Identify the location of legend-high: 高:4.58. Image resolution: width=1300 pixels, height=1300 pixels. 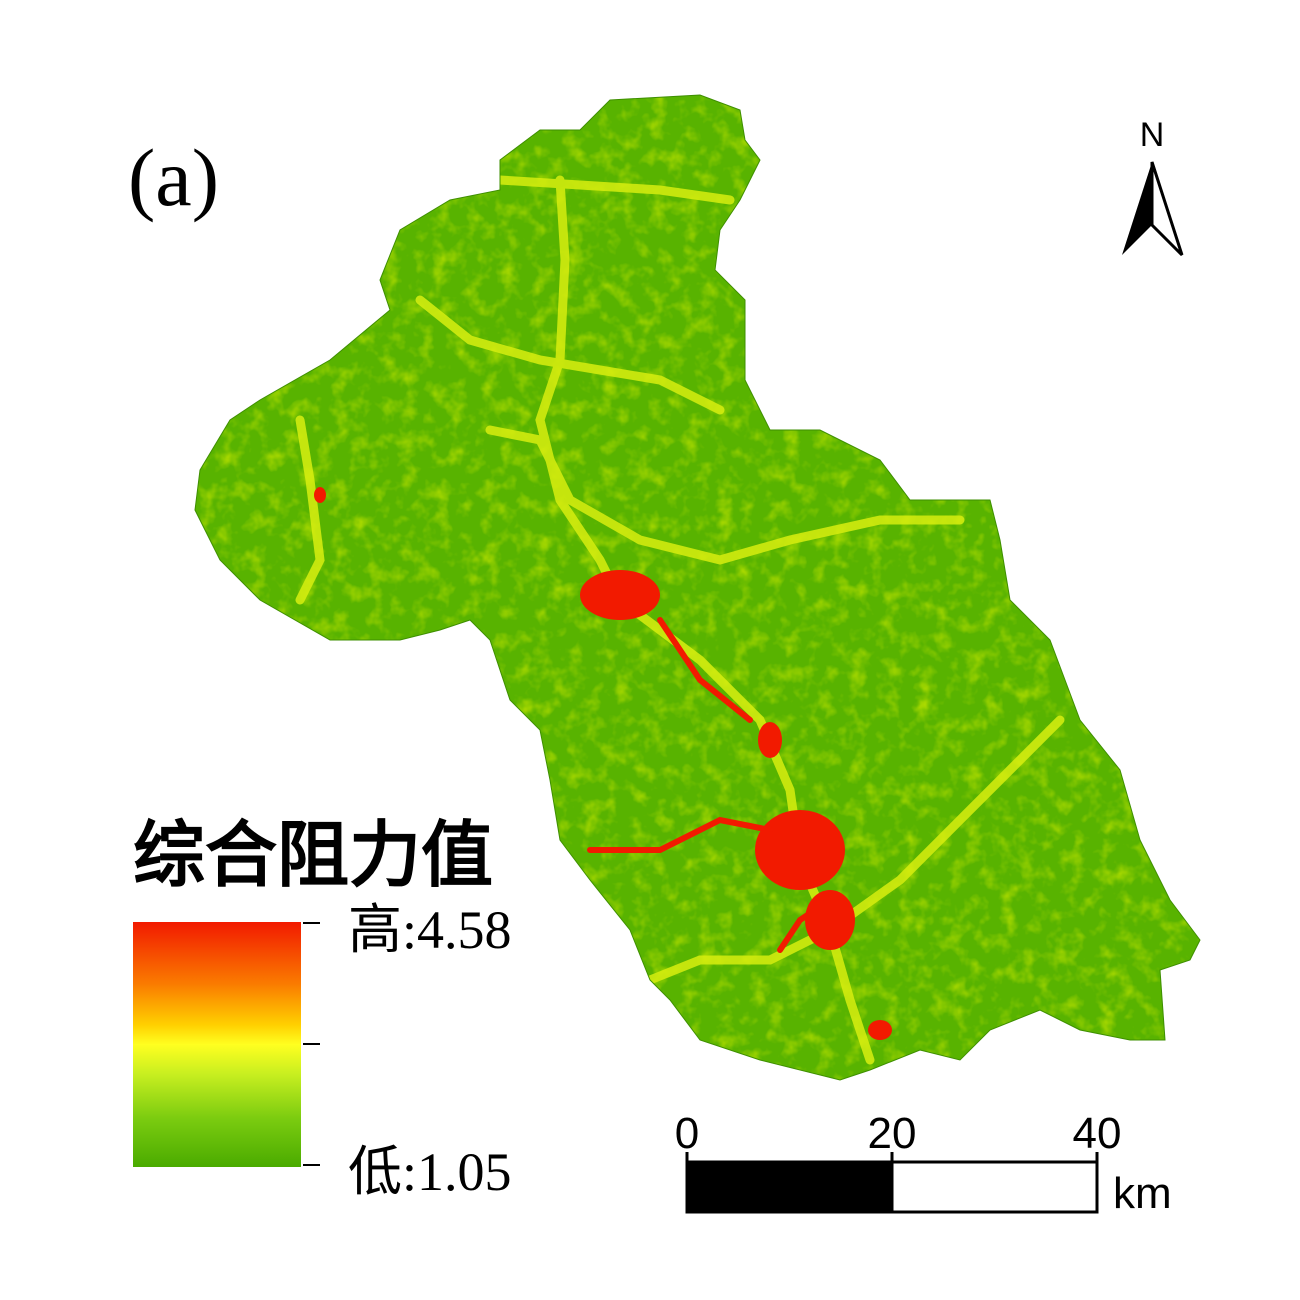
(430, 930).